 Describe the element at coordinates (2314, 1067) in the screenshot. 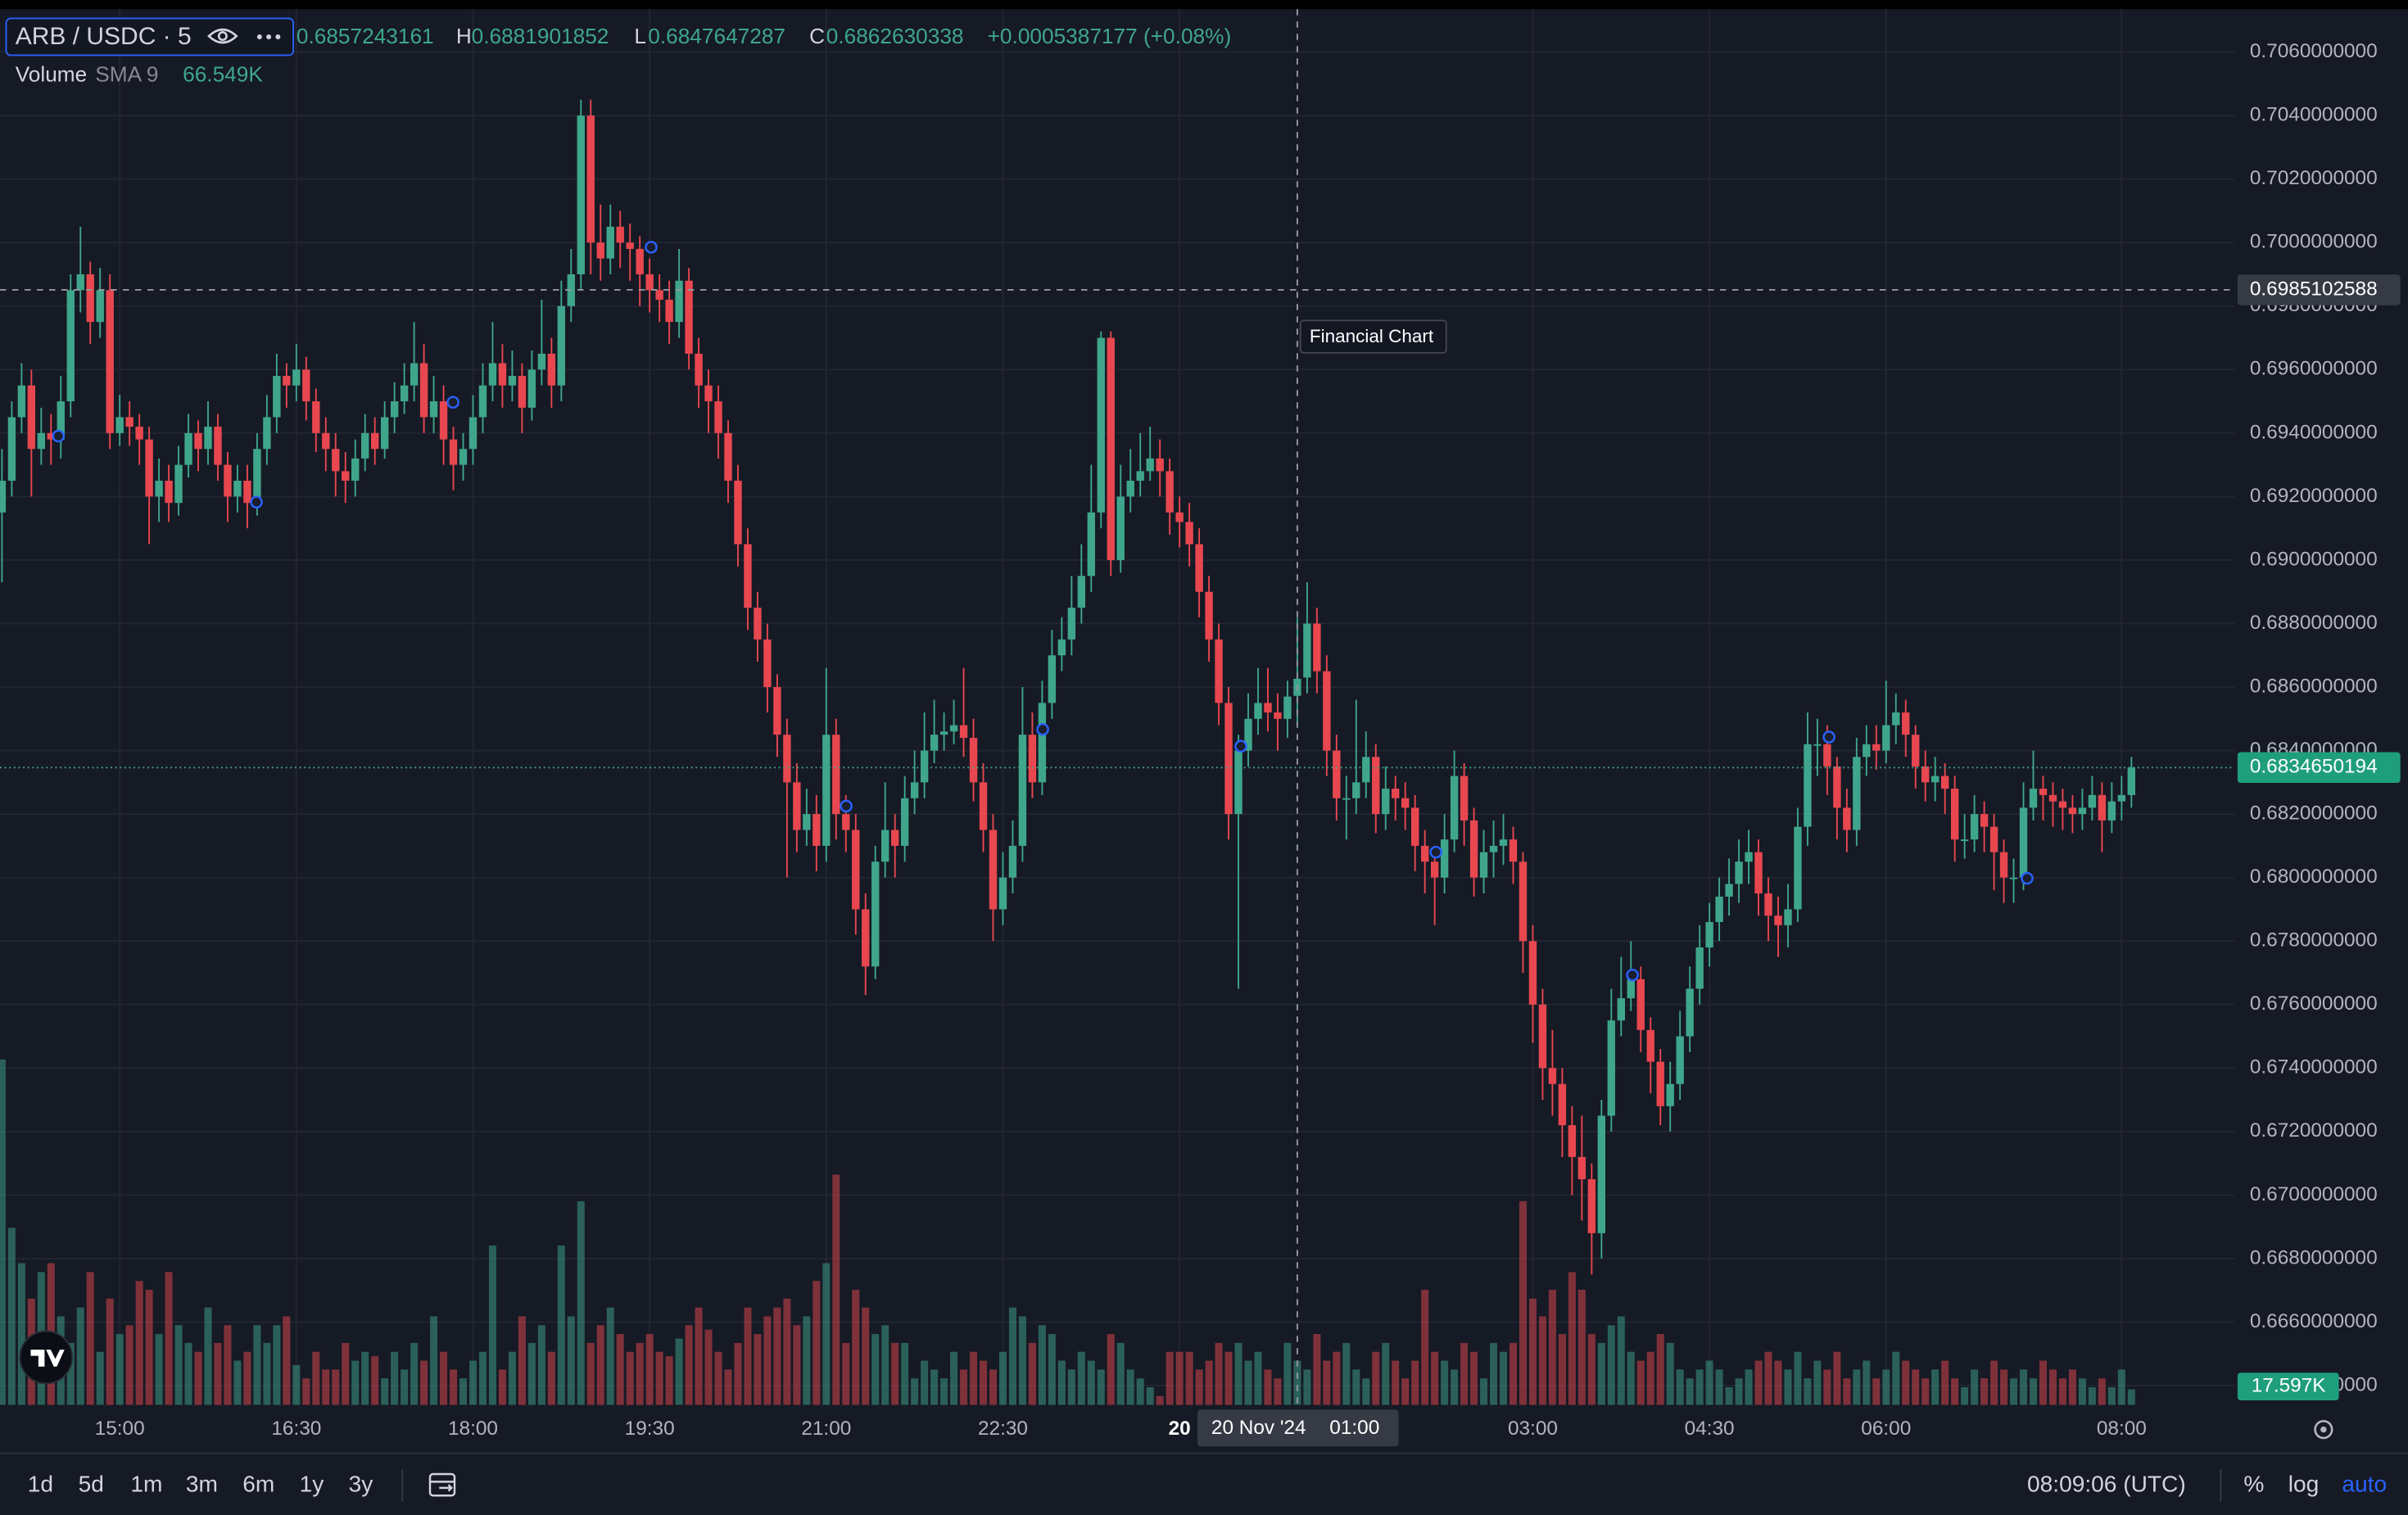

I see `y-tick-label: 0.6740000000` at that location.